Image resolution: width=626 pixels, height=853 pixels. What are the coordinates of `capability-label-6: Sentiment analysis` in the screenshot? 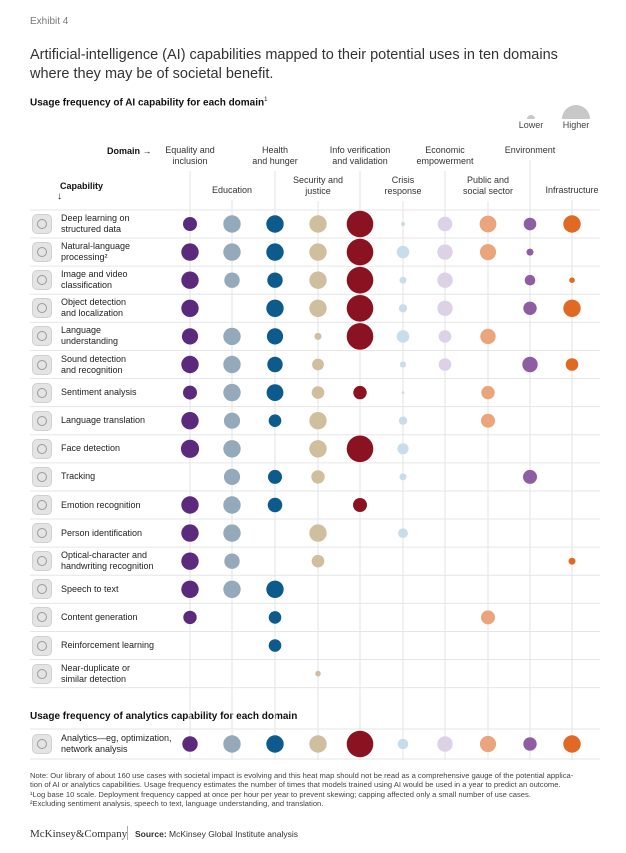 It's located at (99, 392).